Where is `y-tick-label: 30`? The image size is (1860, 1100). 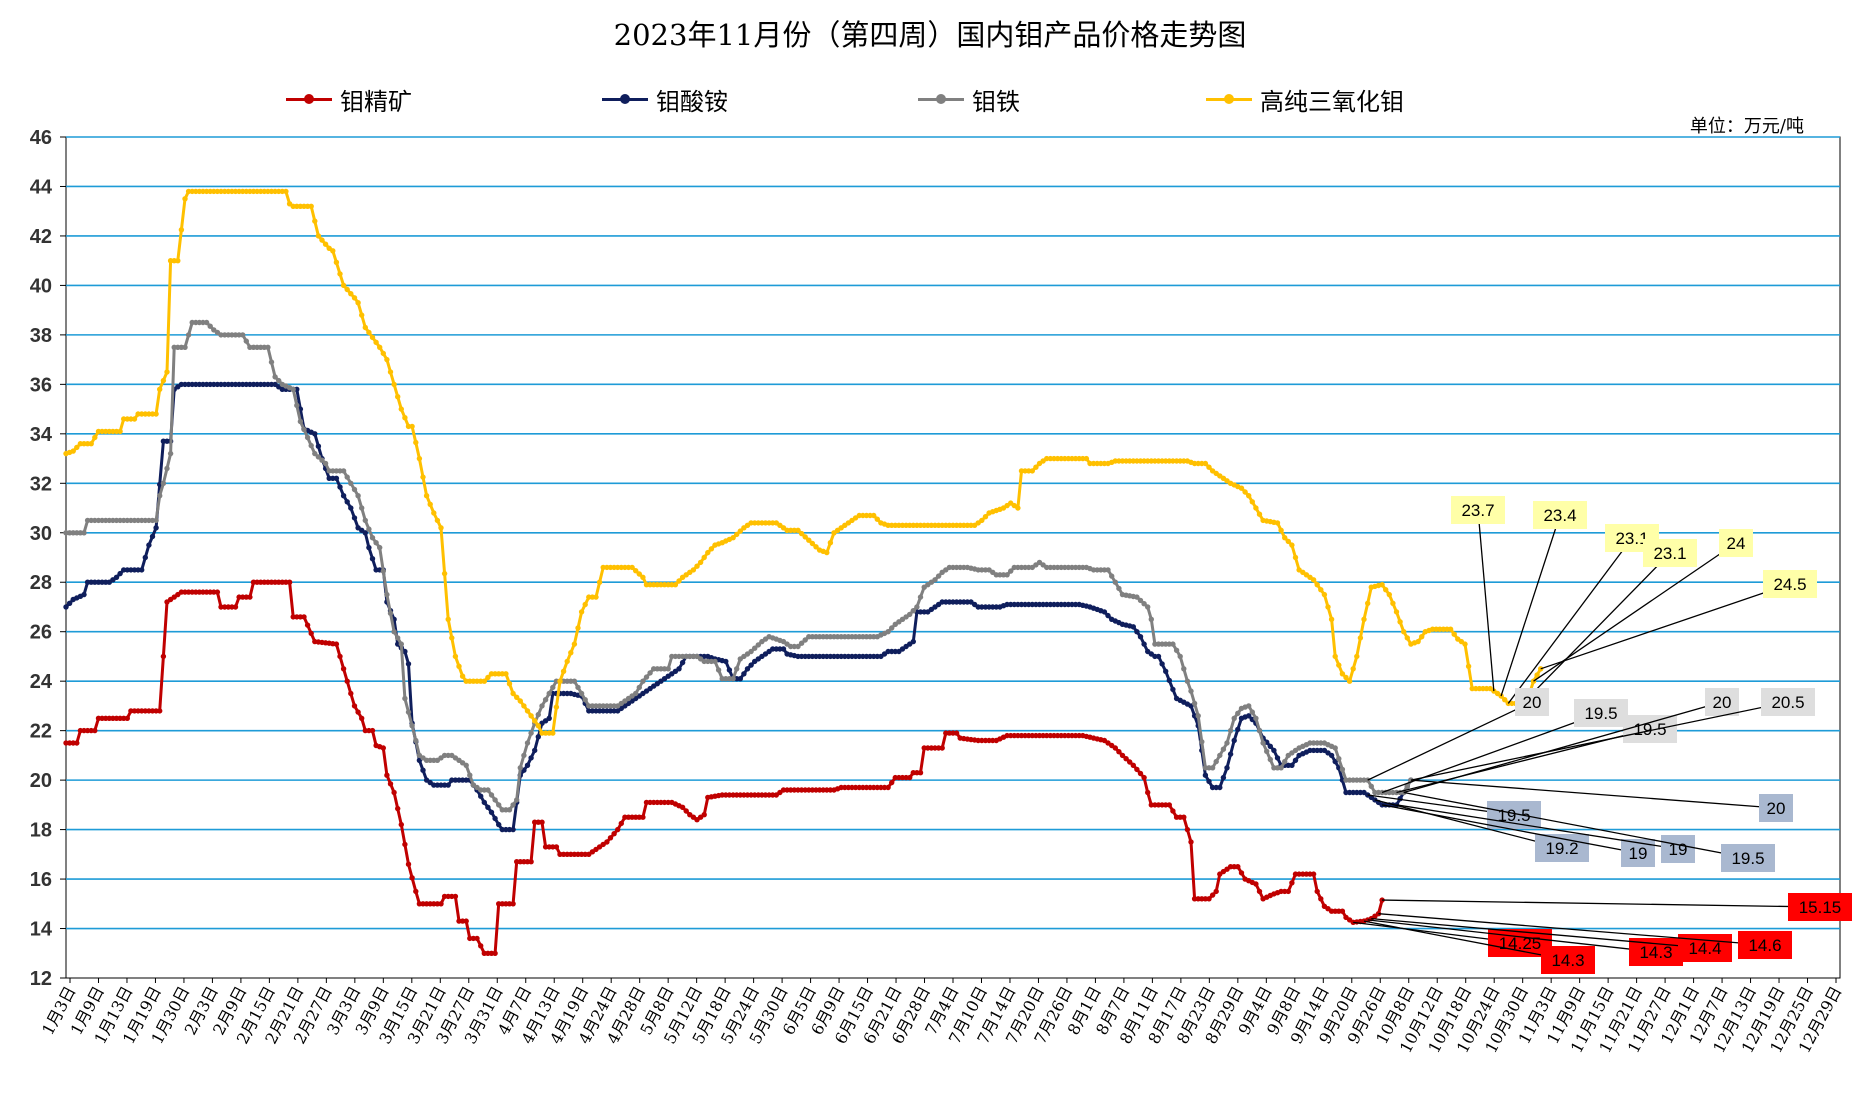 y-tick-label: 30 is located at coordinates (41, 534).